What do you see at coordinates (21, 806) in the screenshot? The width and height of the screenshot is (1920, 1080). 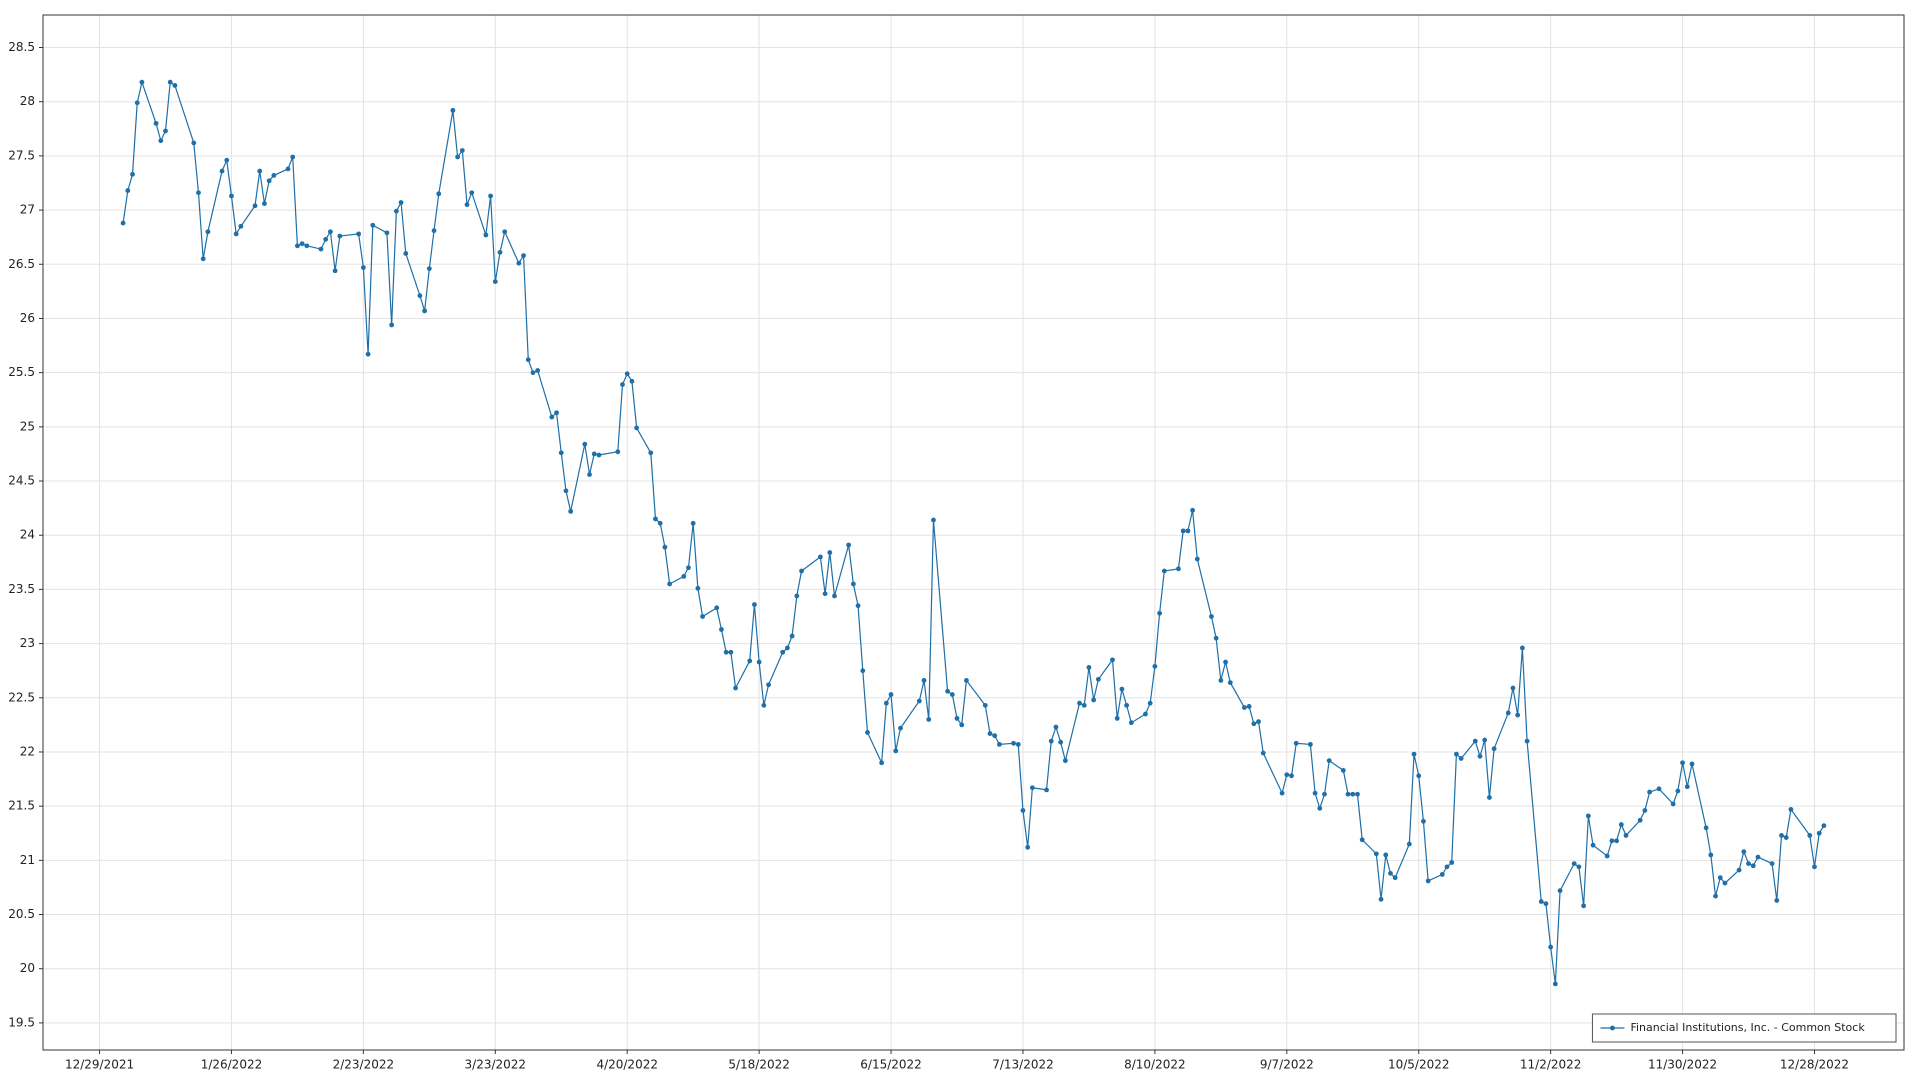 I see `y-tick-label: 21.5` at bounding box center [21, 806].